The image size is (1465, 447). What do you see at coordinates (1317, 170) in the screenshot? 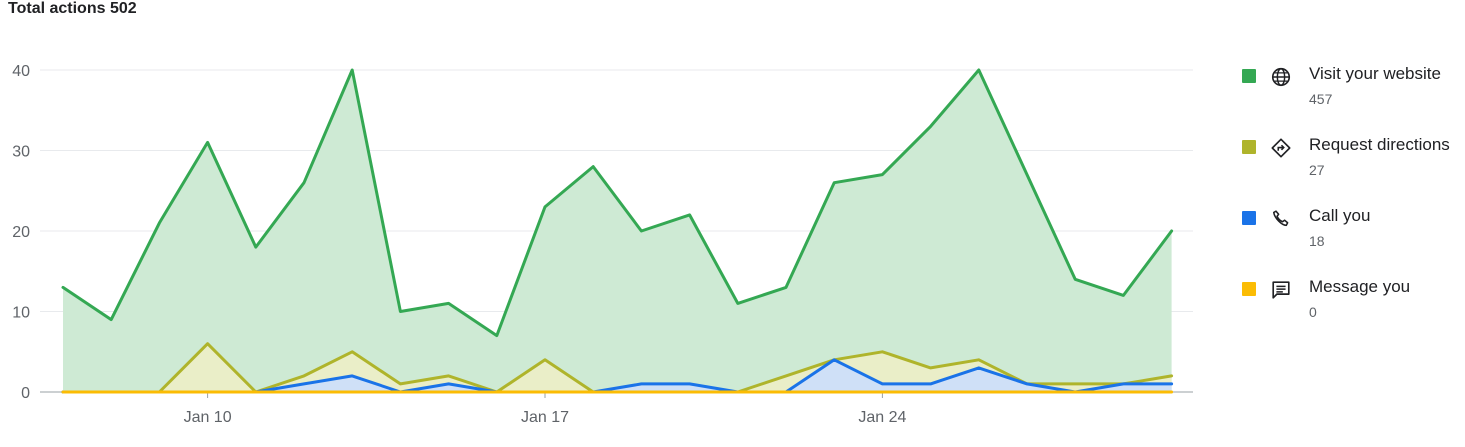
I see `legend-count: 27` at bounding box center [1317, 170].